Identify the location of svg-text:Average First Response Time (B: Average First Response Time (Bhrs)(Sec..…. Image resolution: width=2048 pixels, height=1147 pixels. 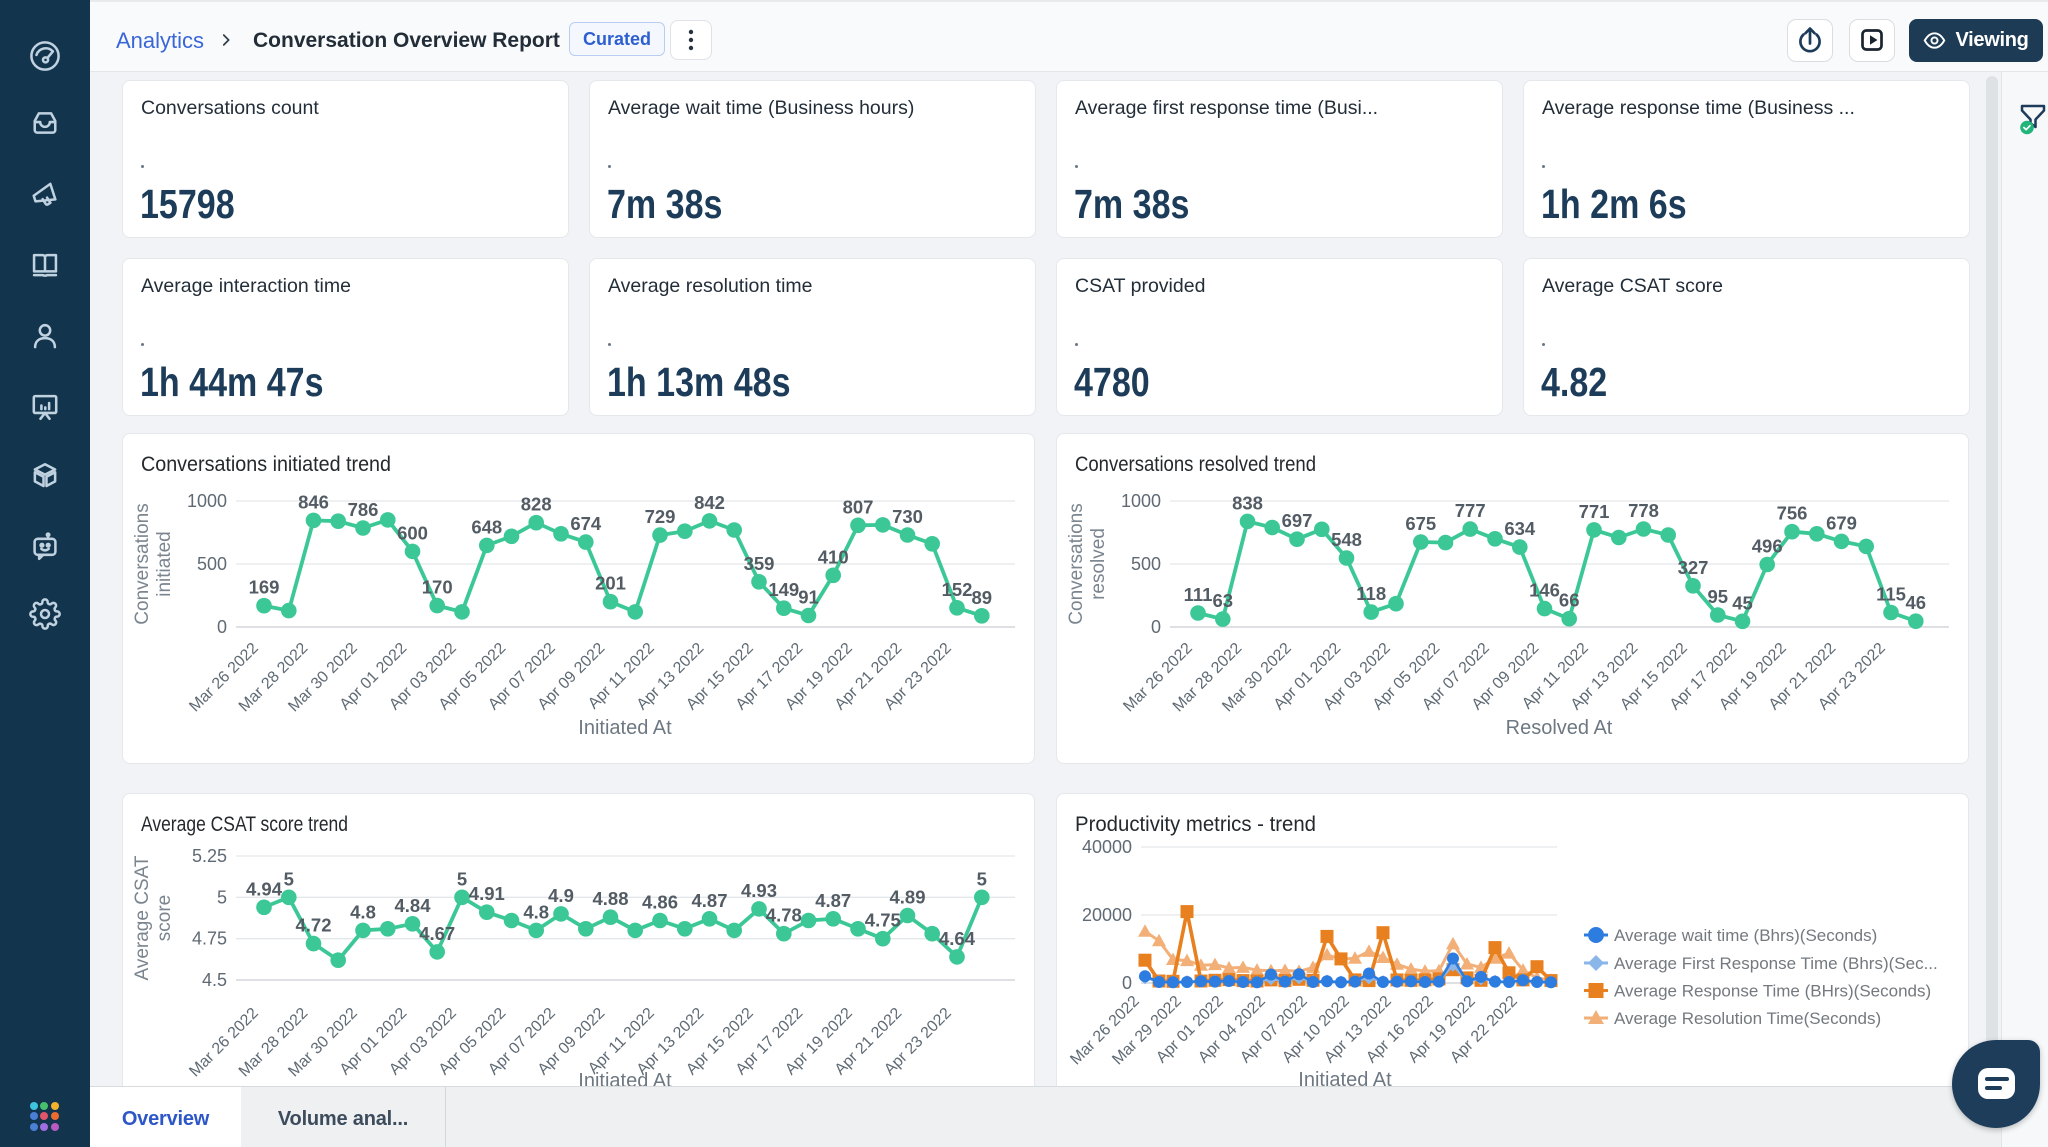
(1776, 963).